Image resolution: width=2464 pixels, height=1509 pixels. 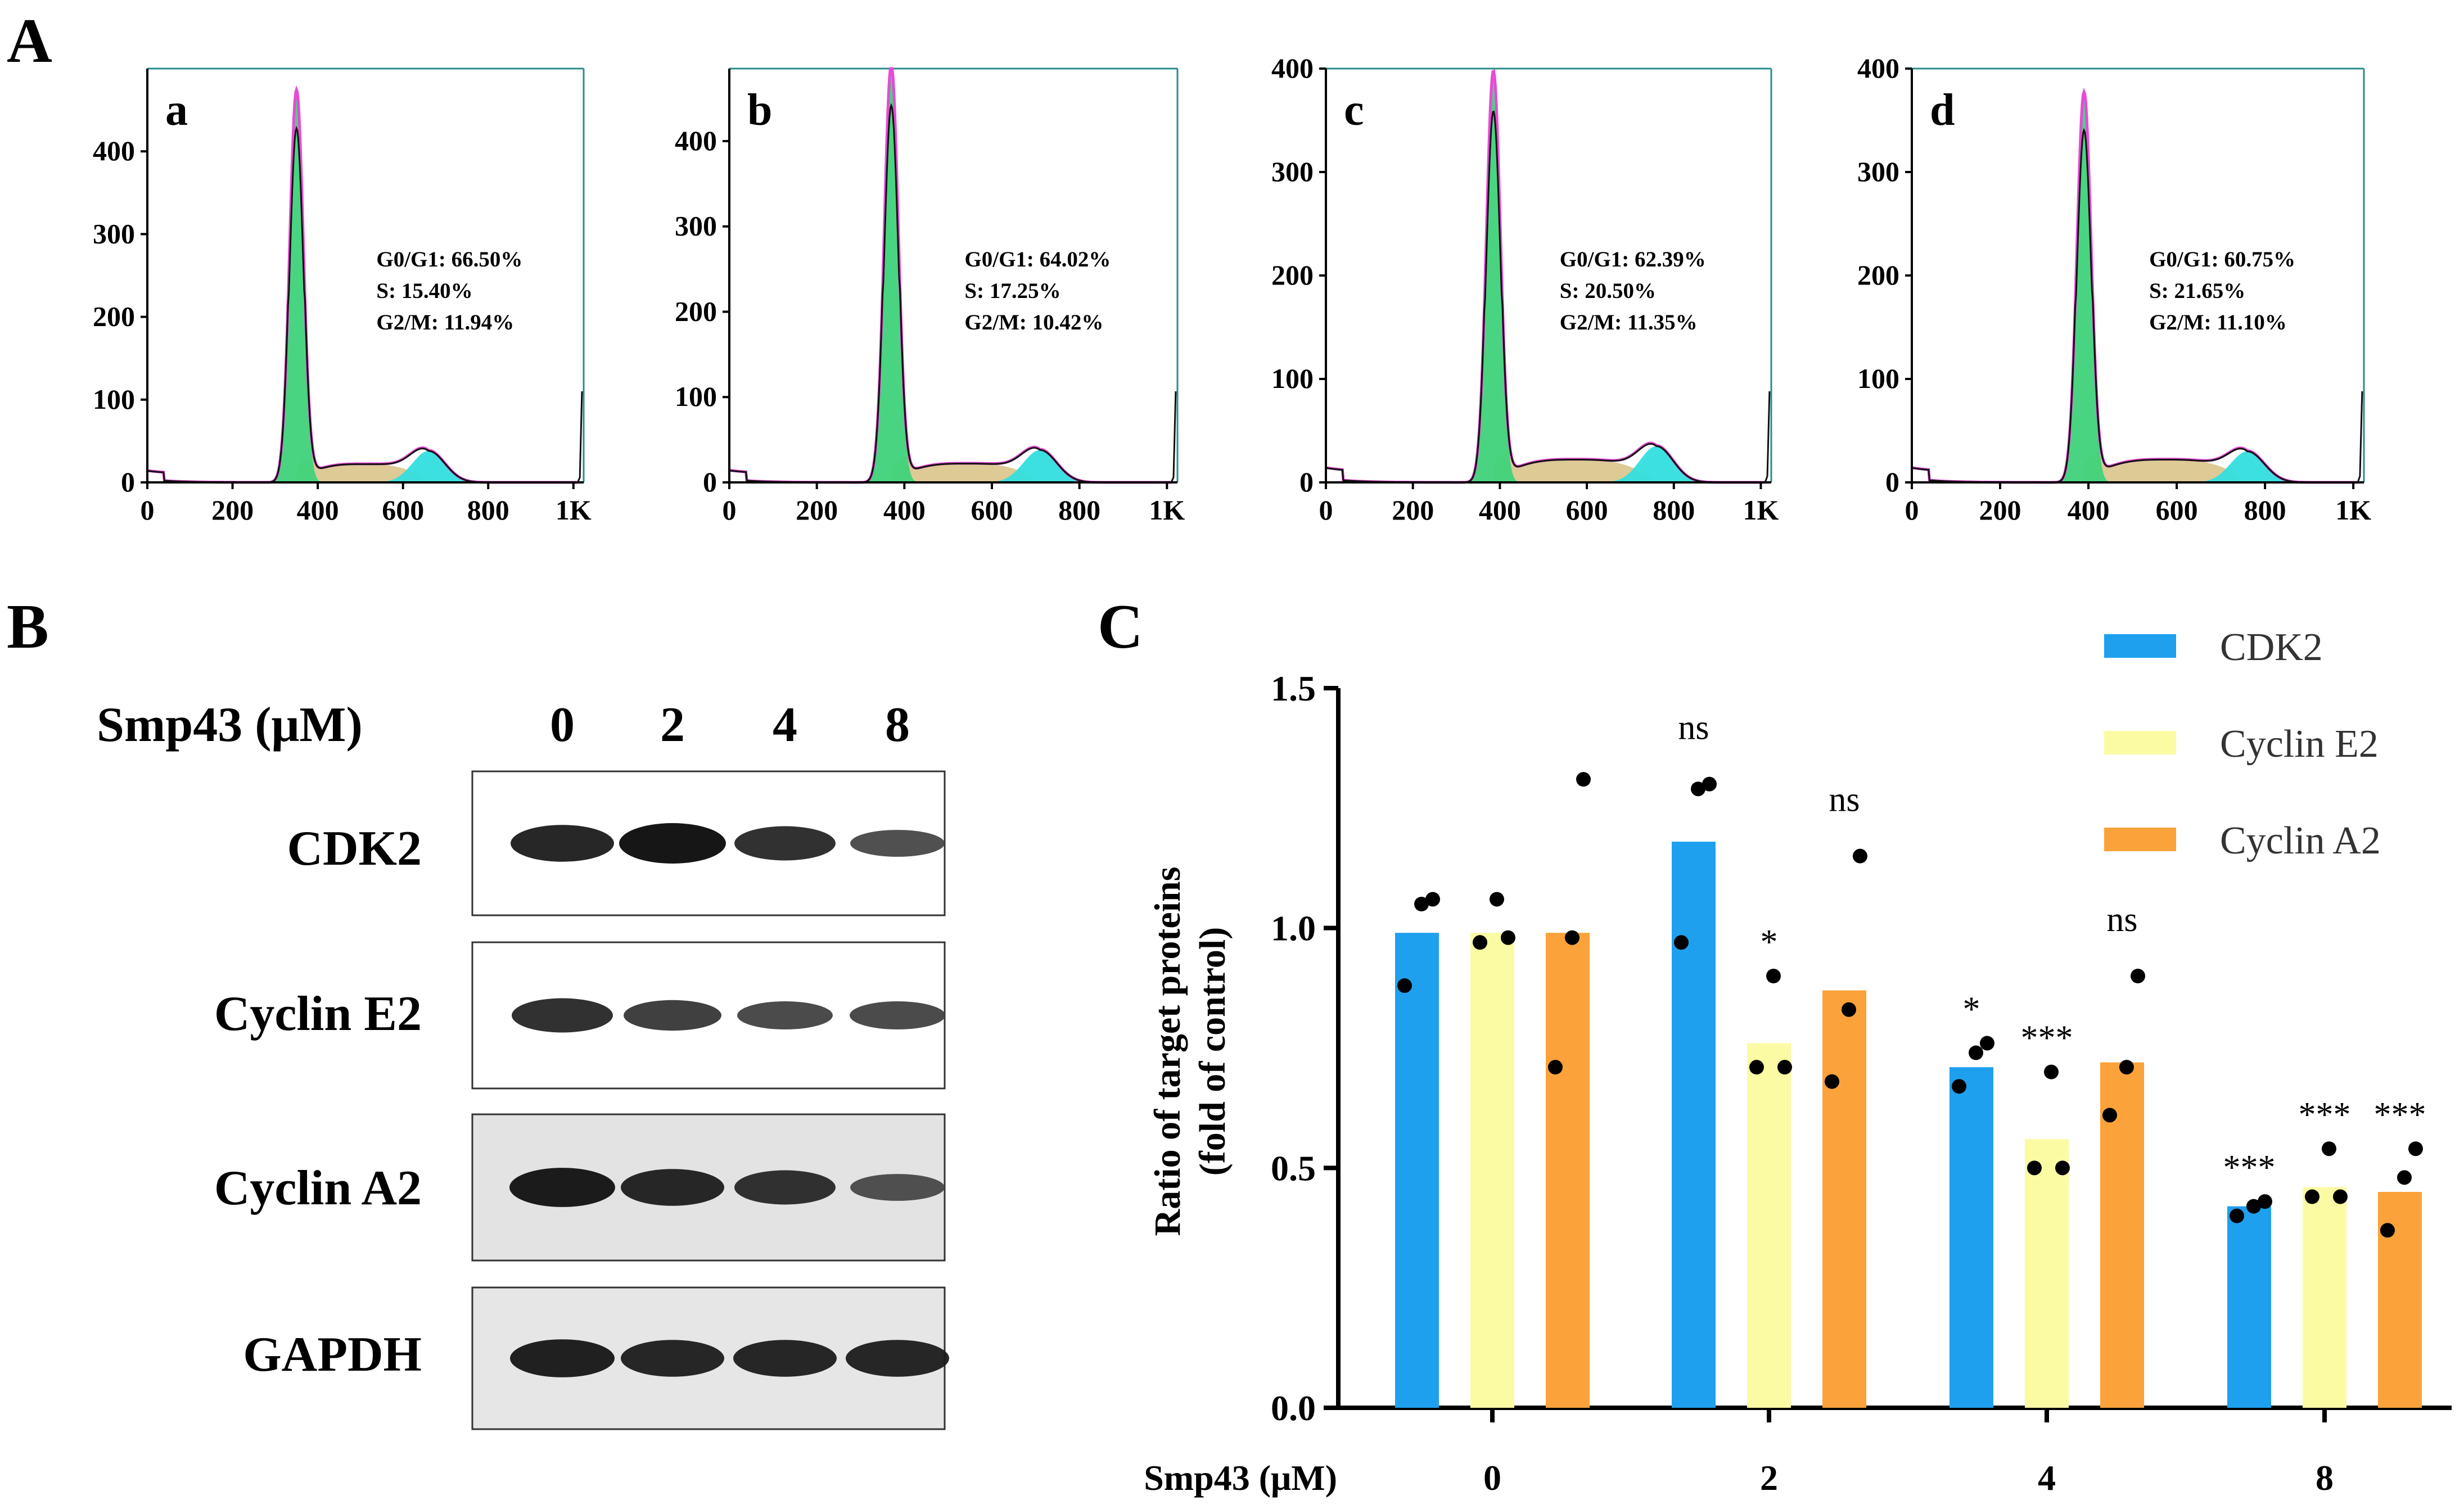 What do you see at coordinates (318, 1014) in the screenshot?
I see `wb-row-label-cyclin-e2: Cyclin E2` at bounding box center [318, 1014].